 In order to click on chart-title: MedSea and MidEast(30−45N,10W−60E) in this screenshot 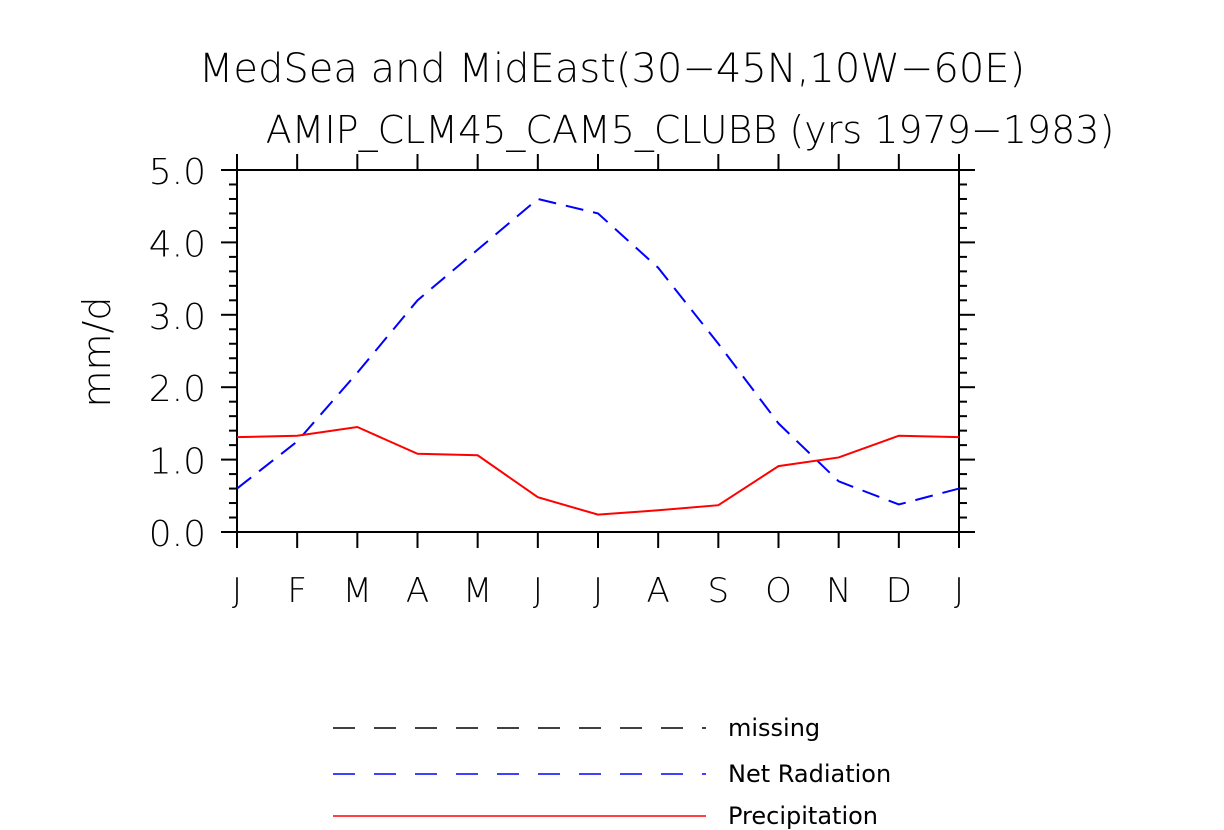, I will do `click(612, 69)`.